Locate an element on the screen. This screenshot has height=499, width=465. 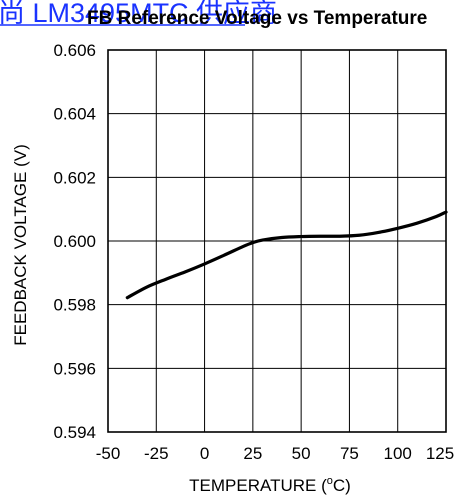
overlay-link: 尚 LM3495MTC 供应商 is located at coordinates (138, 14).